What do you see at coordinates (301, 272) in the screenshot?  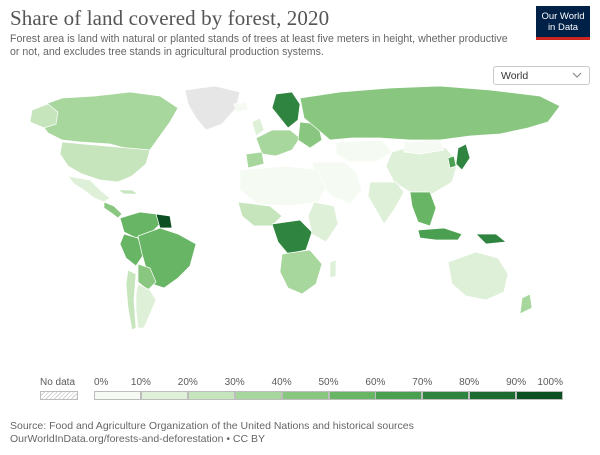 I see `region-southern-africa` at bounding box center [301, 272].